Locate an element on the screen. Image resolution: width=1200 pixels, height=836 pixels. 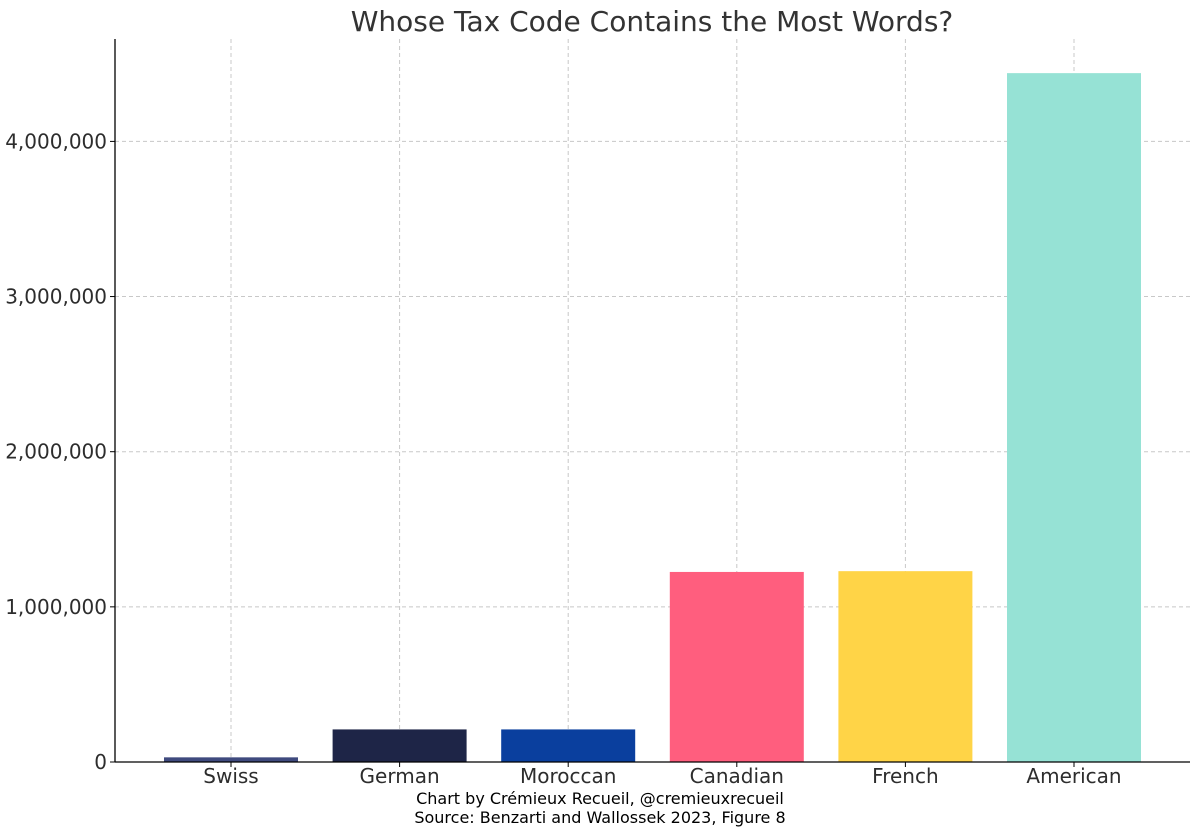
x-tick-label: American is located at coordinates (1073, 776).